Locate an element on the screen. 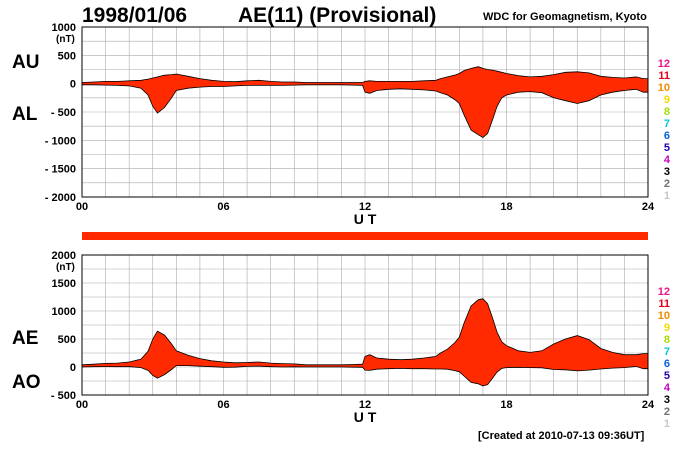  bottom-legend-5: 5 is located at coordinates (667, 376).